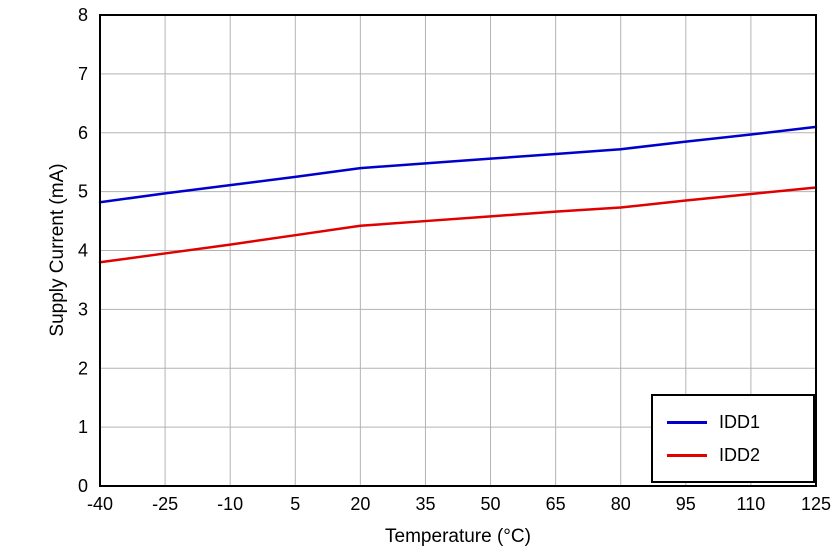  What do you see at coordinates (491, 504) in the screenshot?
I see `x-tick-label: 50` at bounding box center [491, 504].